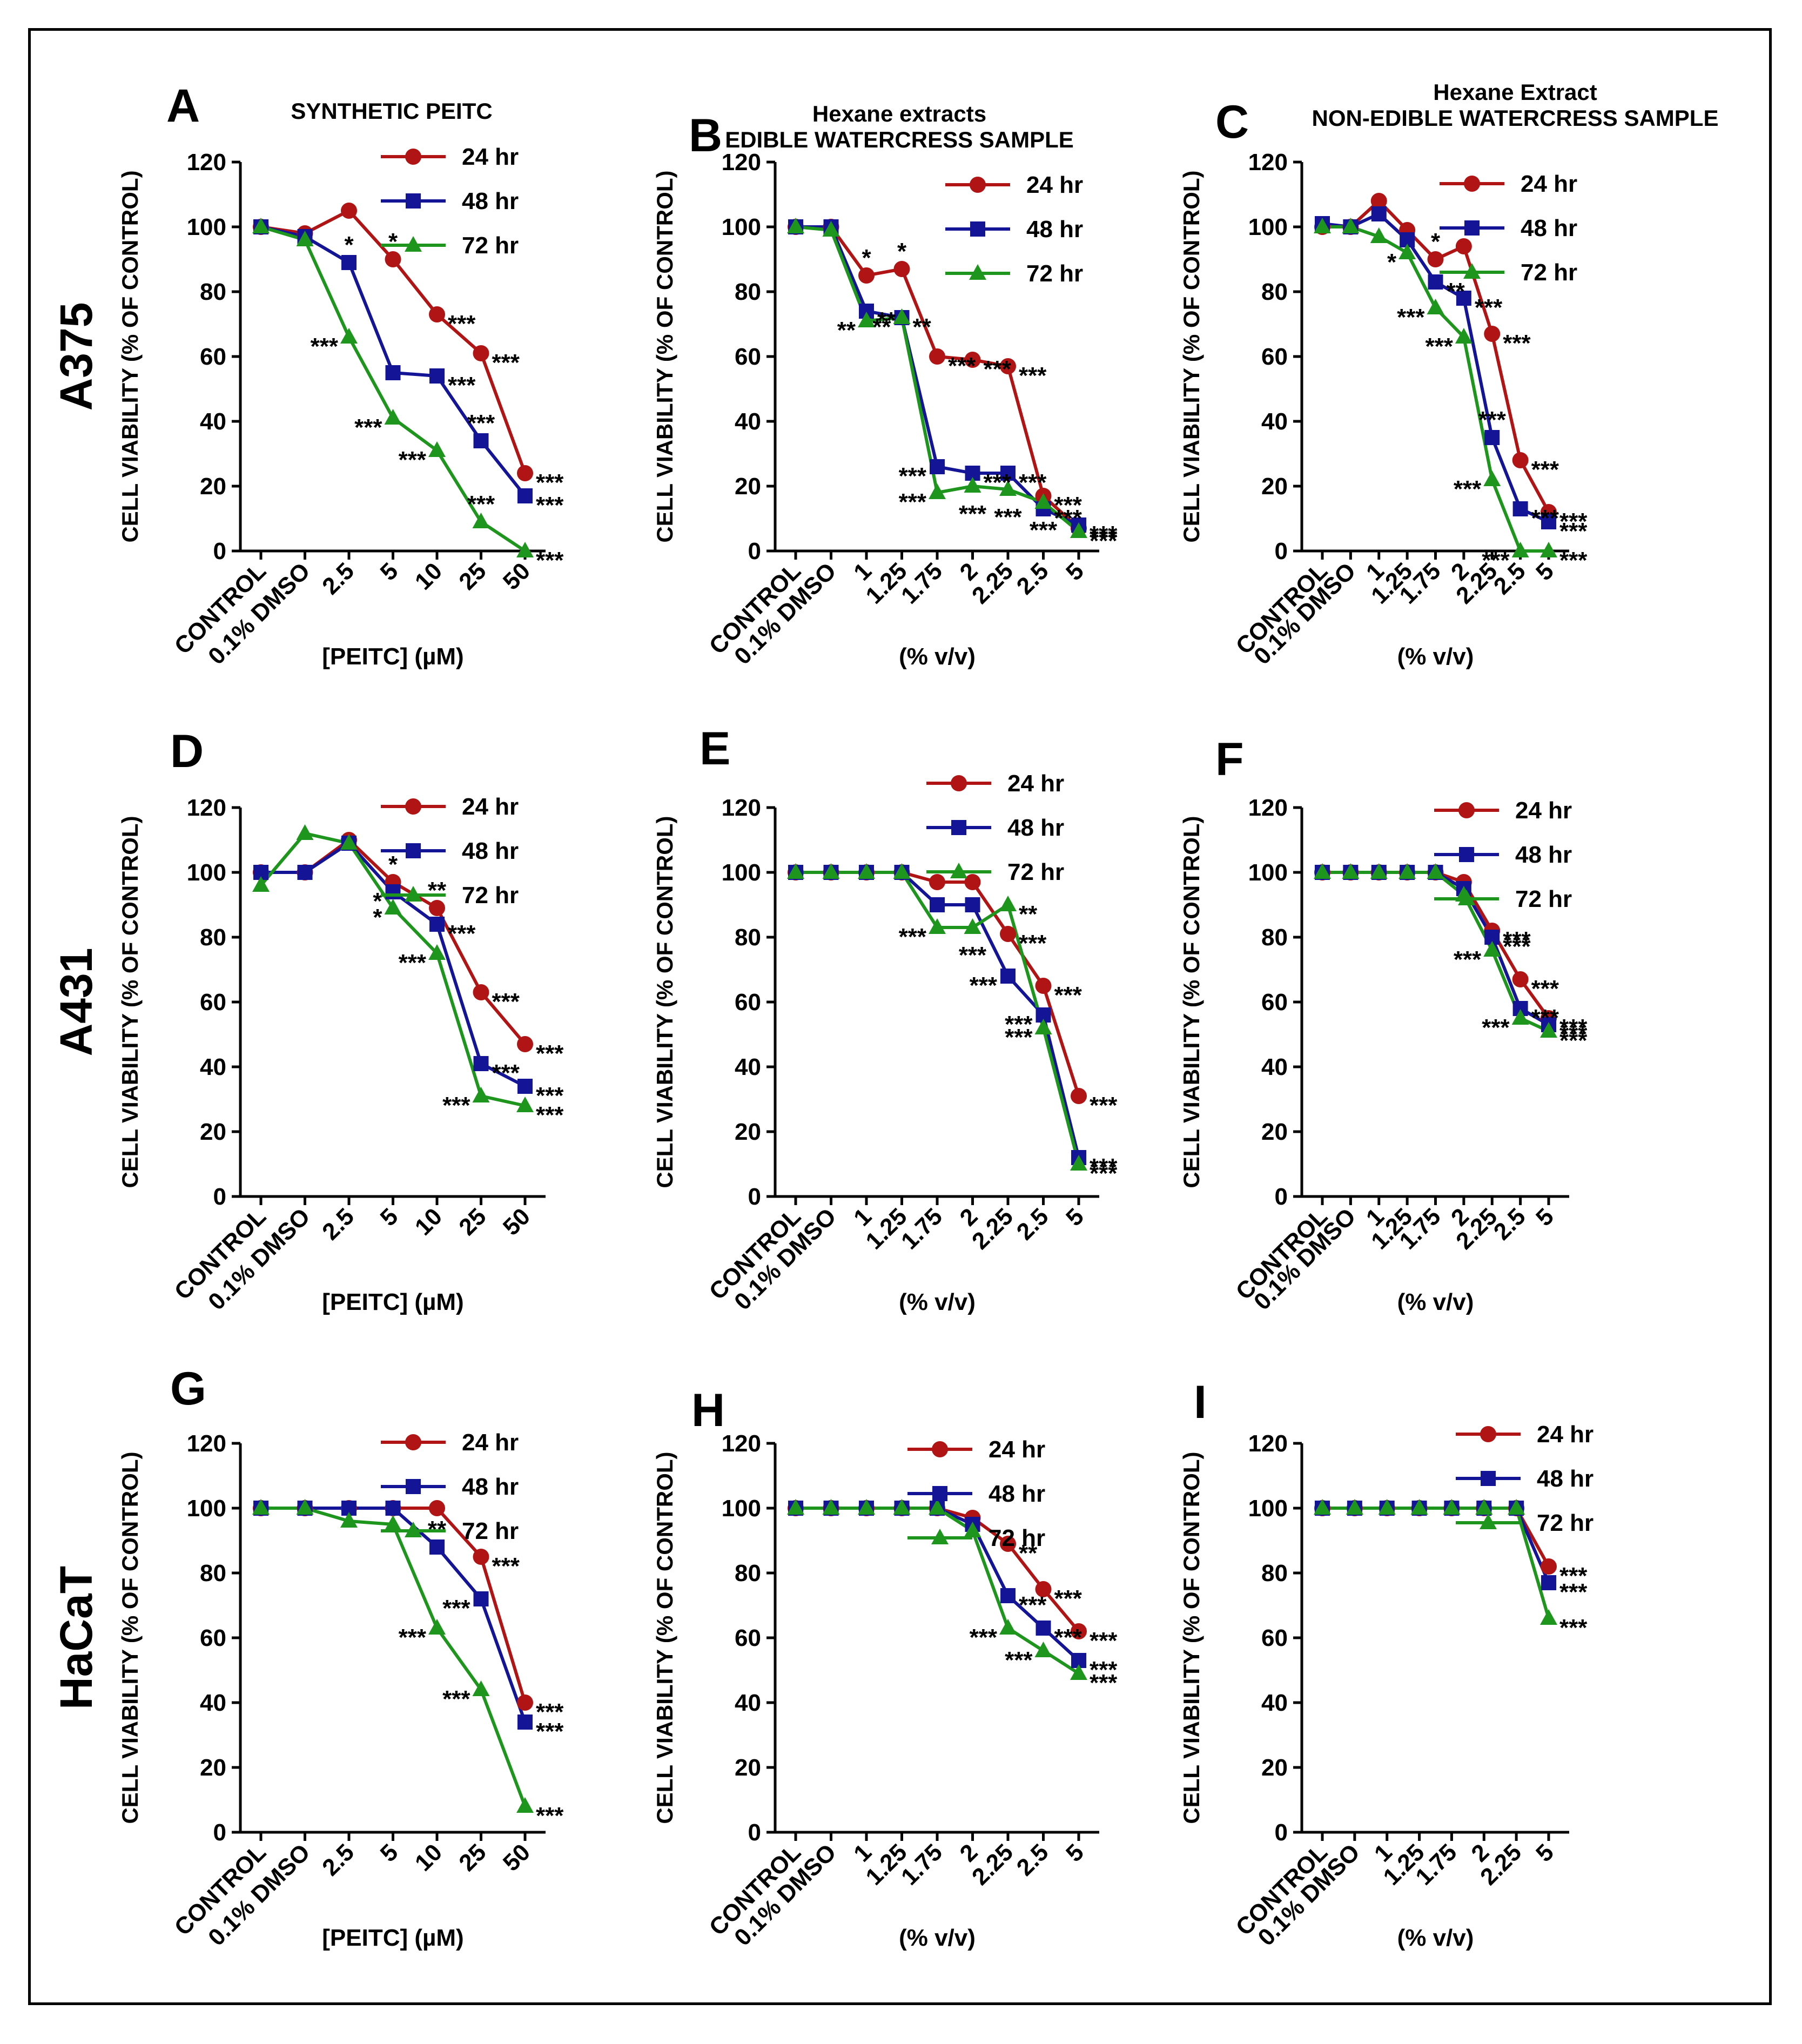 The height and width of the screenshot is (2044, 1802). Describe the element at coordinates (516, 1222) in the screenshot. I see `panel-d-x-tick-label: 50` at that location.